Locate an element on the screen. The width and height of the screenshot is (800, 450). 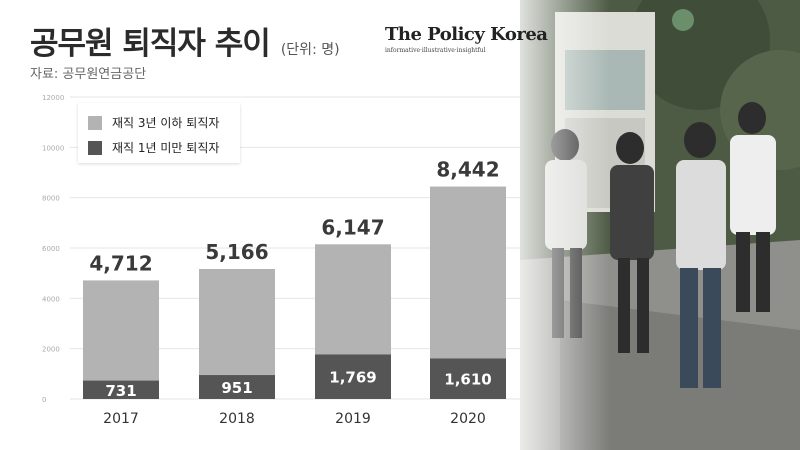
legend-item-under-1yr: 재직 1년 미만 퇴직자 is located at coordinates (153, 147).